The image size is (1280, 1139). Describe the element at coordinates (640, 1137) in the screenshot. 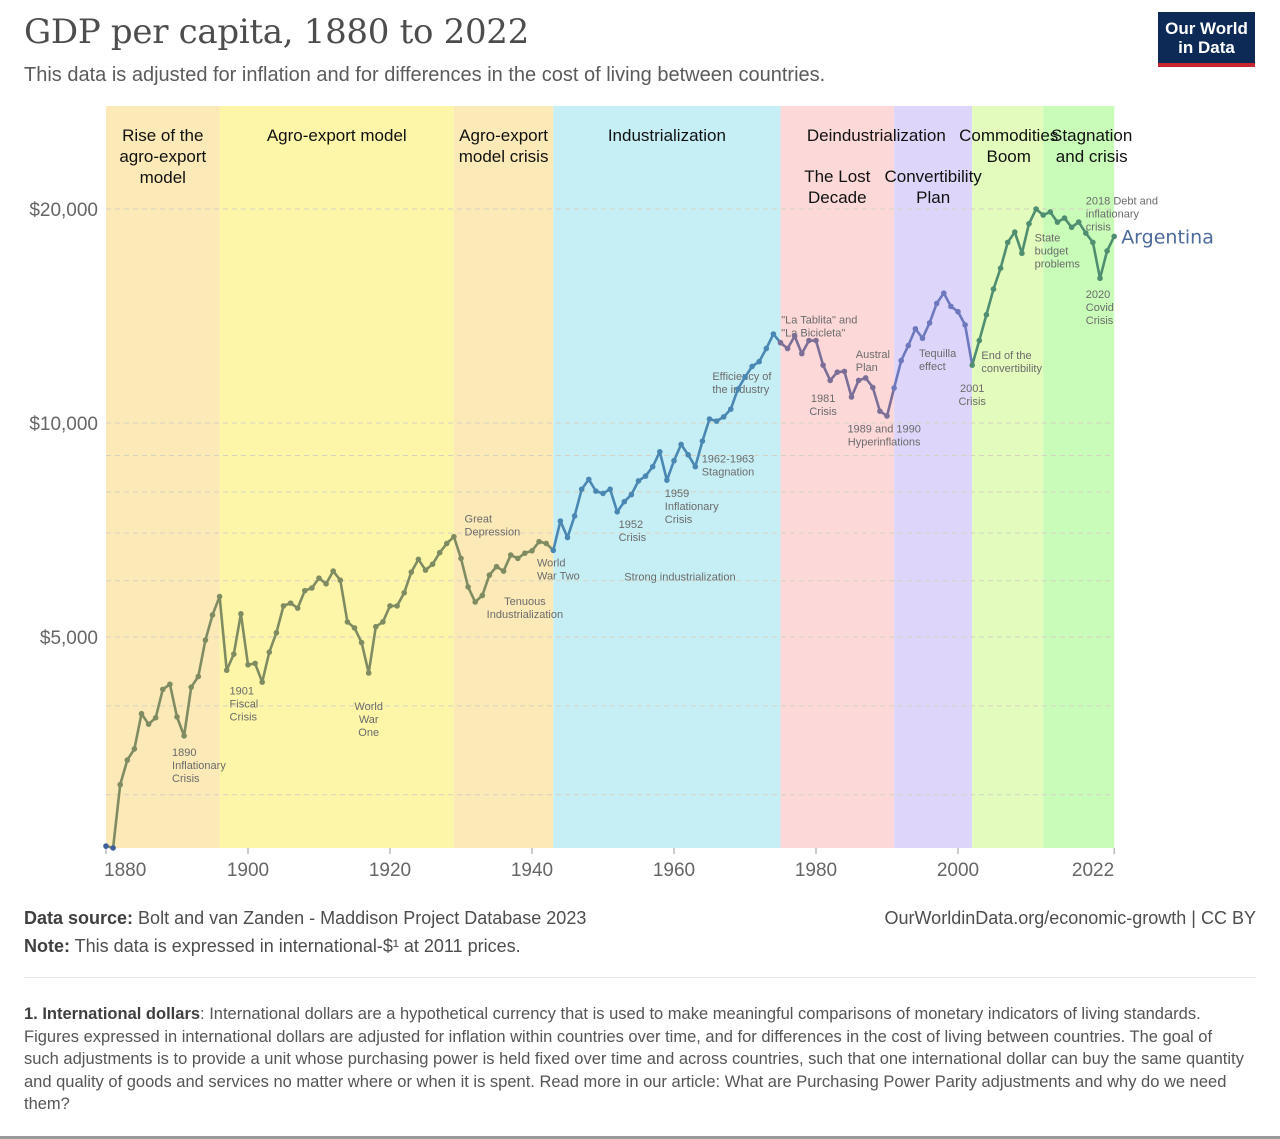

I see `bottom-border` at that location.